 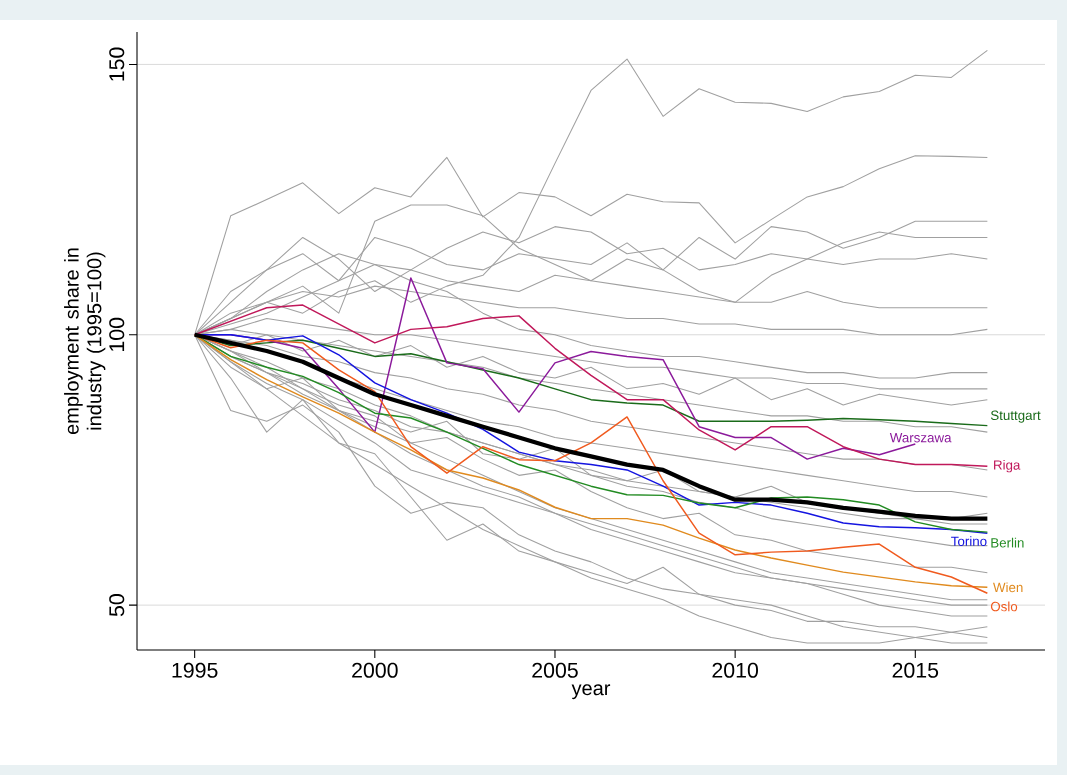 What do you see at coordinates (375, 670) in the screenshot?
I see `x-tick-label: 2000` at bounding box center [375, 670].